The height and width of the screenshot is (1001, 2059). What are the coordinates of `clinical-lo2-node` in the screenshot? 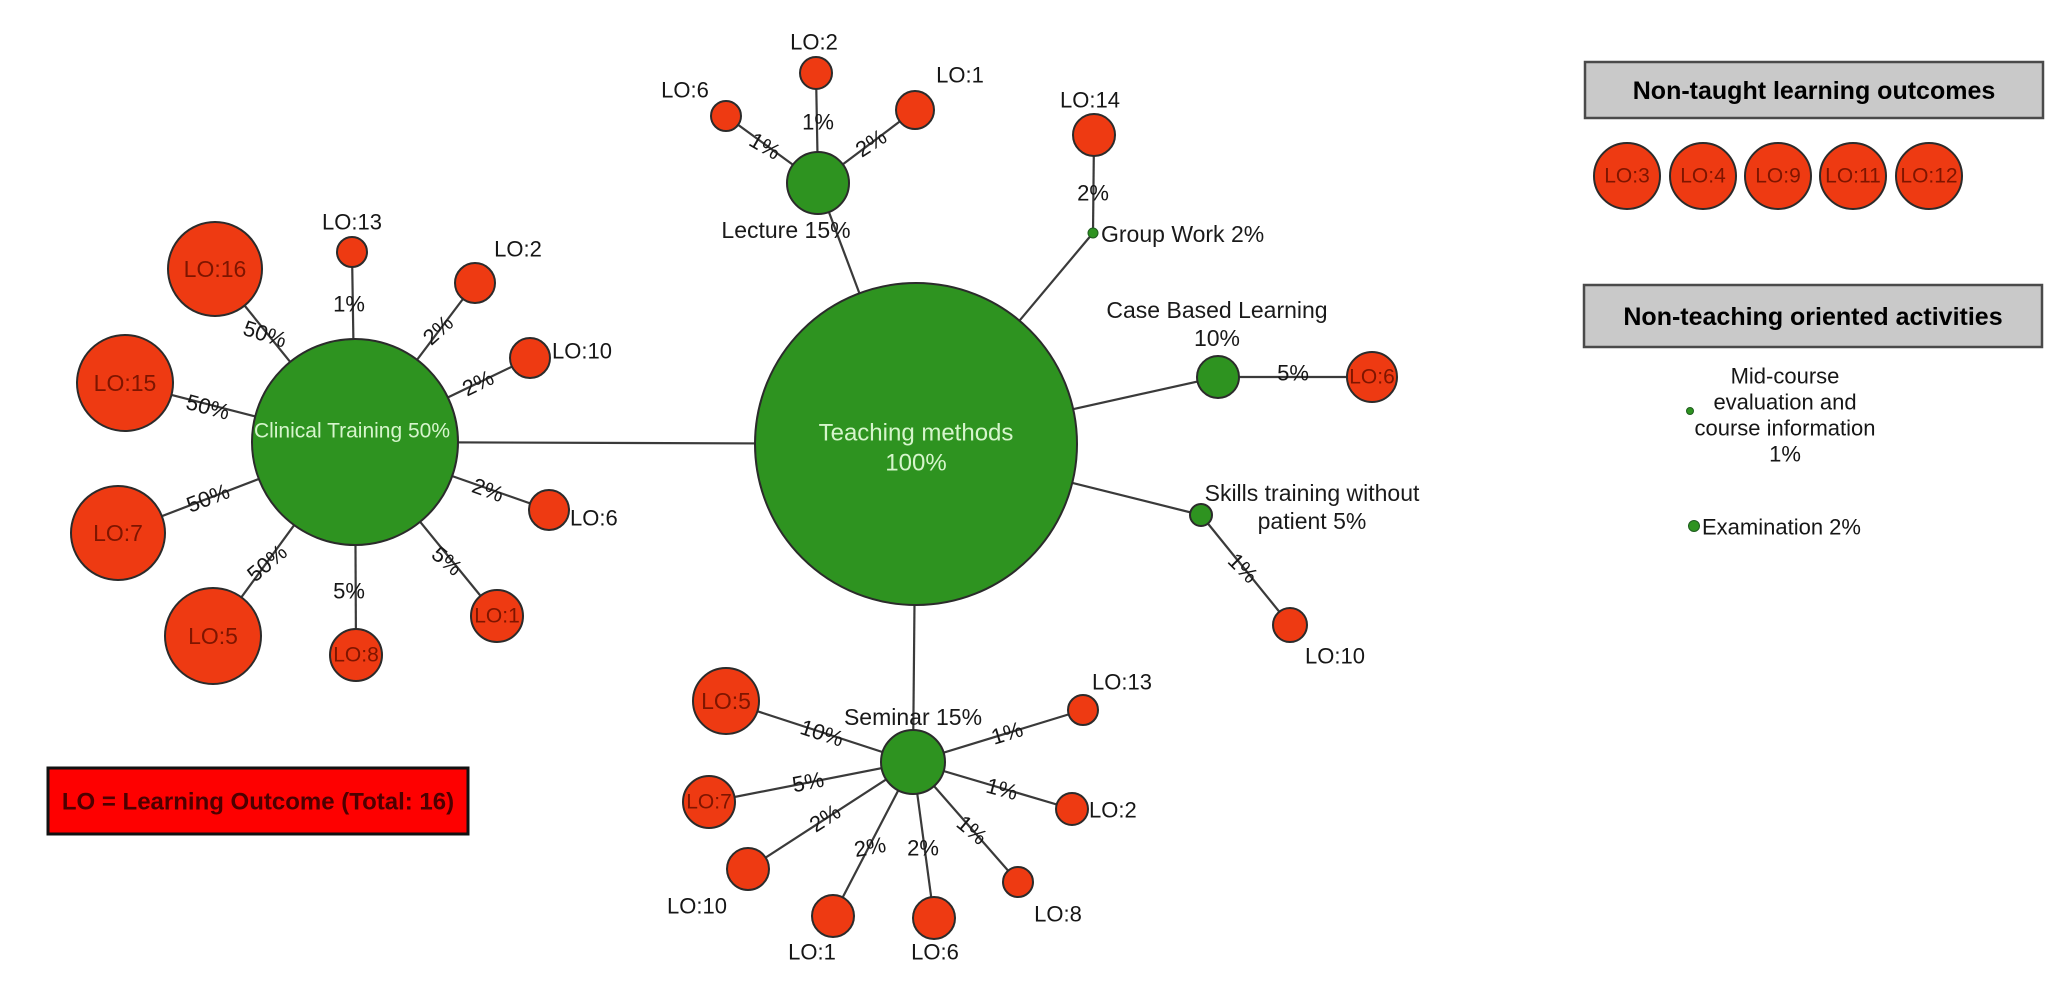 It's located at (475, 283).